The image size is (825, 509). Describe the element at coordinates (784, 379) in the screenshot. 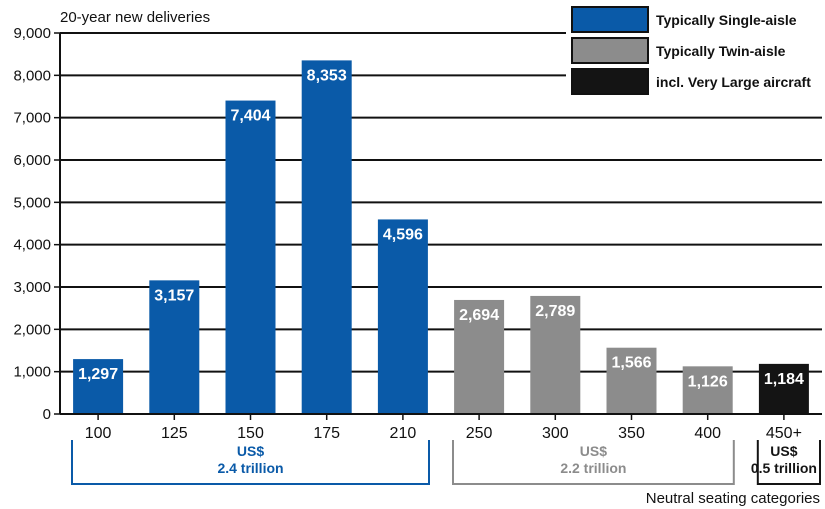

I see `bar-value-label: 1,184` at that location.